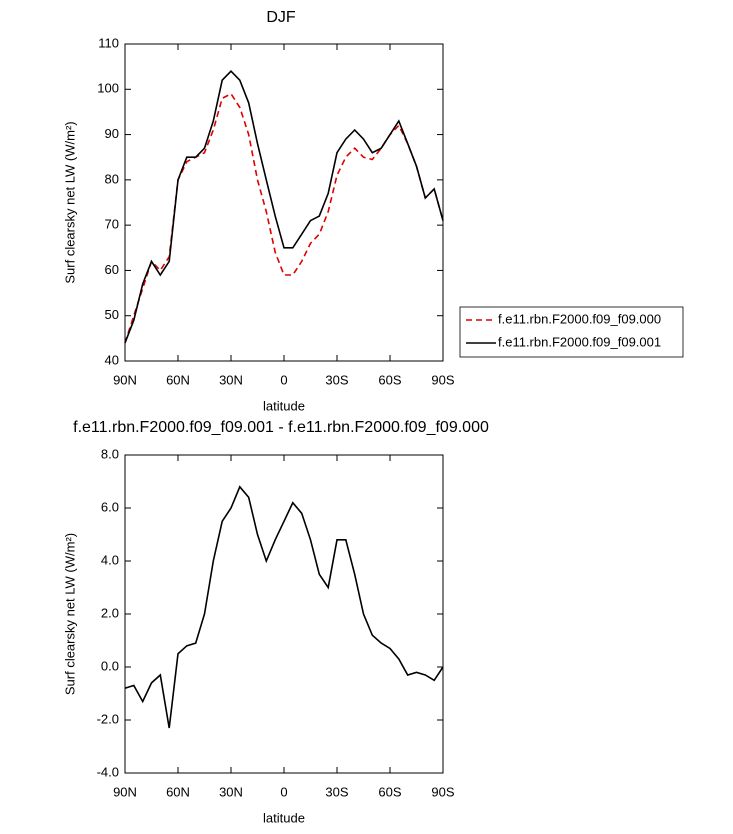 This screenshot has width=733, height=834. What do you see at coordinates (110, 453) in the screenshot?
I see `y-tick-label: 8.0` at bounding box center [110, 453].